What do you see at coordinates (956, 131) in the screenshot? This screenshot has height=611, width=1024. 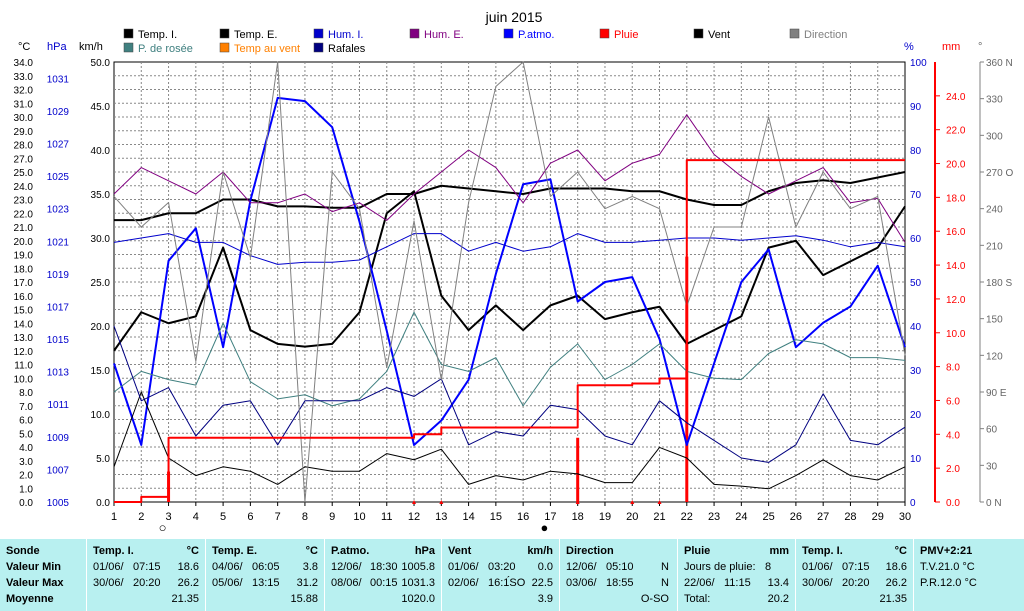 I see `rain-tick-label: 22.0` at bounding box center [956, 131].